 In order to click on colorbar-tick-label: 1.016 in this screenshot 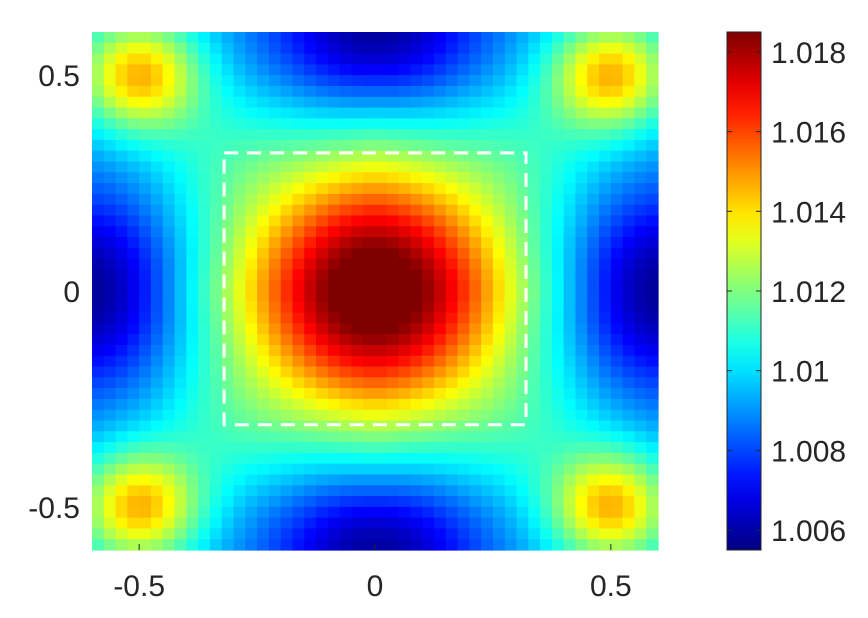, I will do `click(808, 133)`.